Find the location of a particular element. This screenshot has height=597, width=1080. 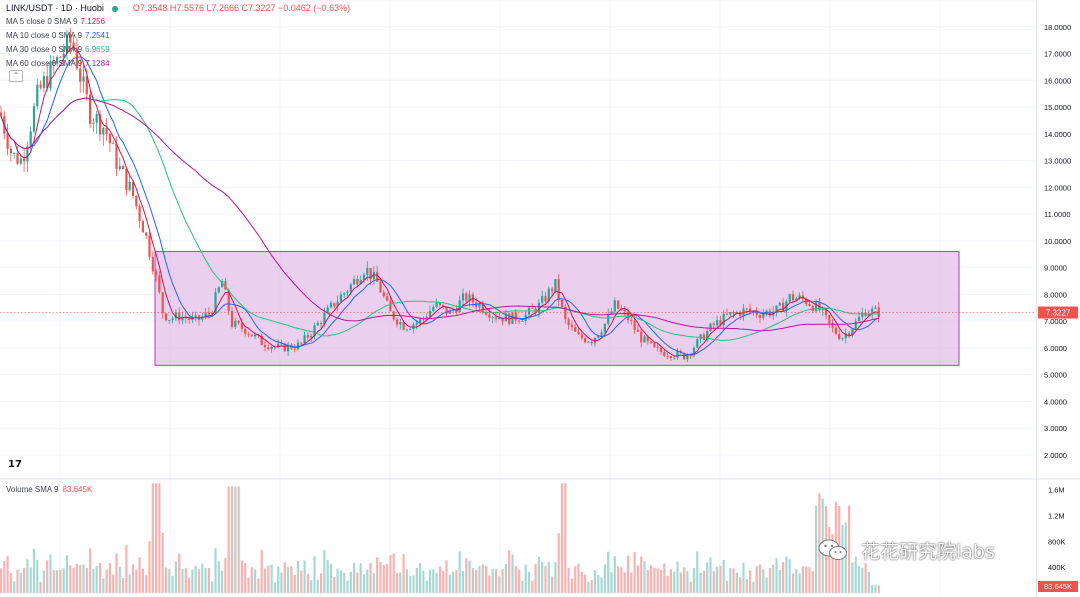

legend-ma60: MA 60 close 0 SMA 9 7.1284 is located at coordinates (58, 64).